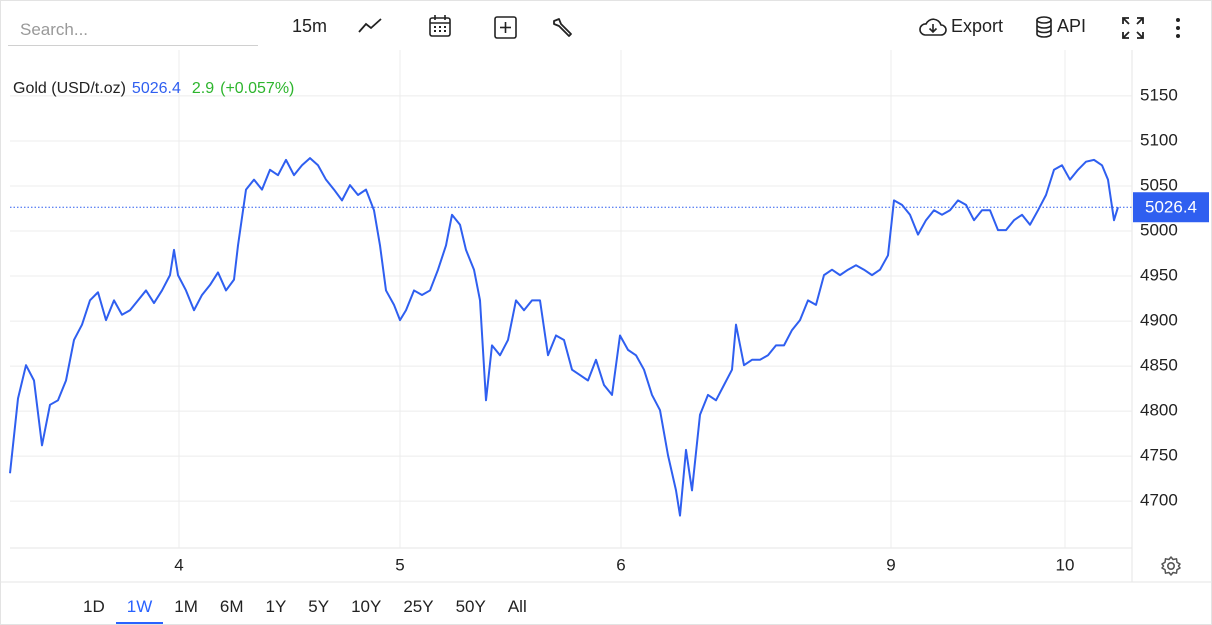 Image resolution: width=1212 pixels, height=625 pixels. Describe the element at coordinates (1159, 139) in the screenshot. I see `y-tick-label: 5100` at that location.